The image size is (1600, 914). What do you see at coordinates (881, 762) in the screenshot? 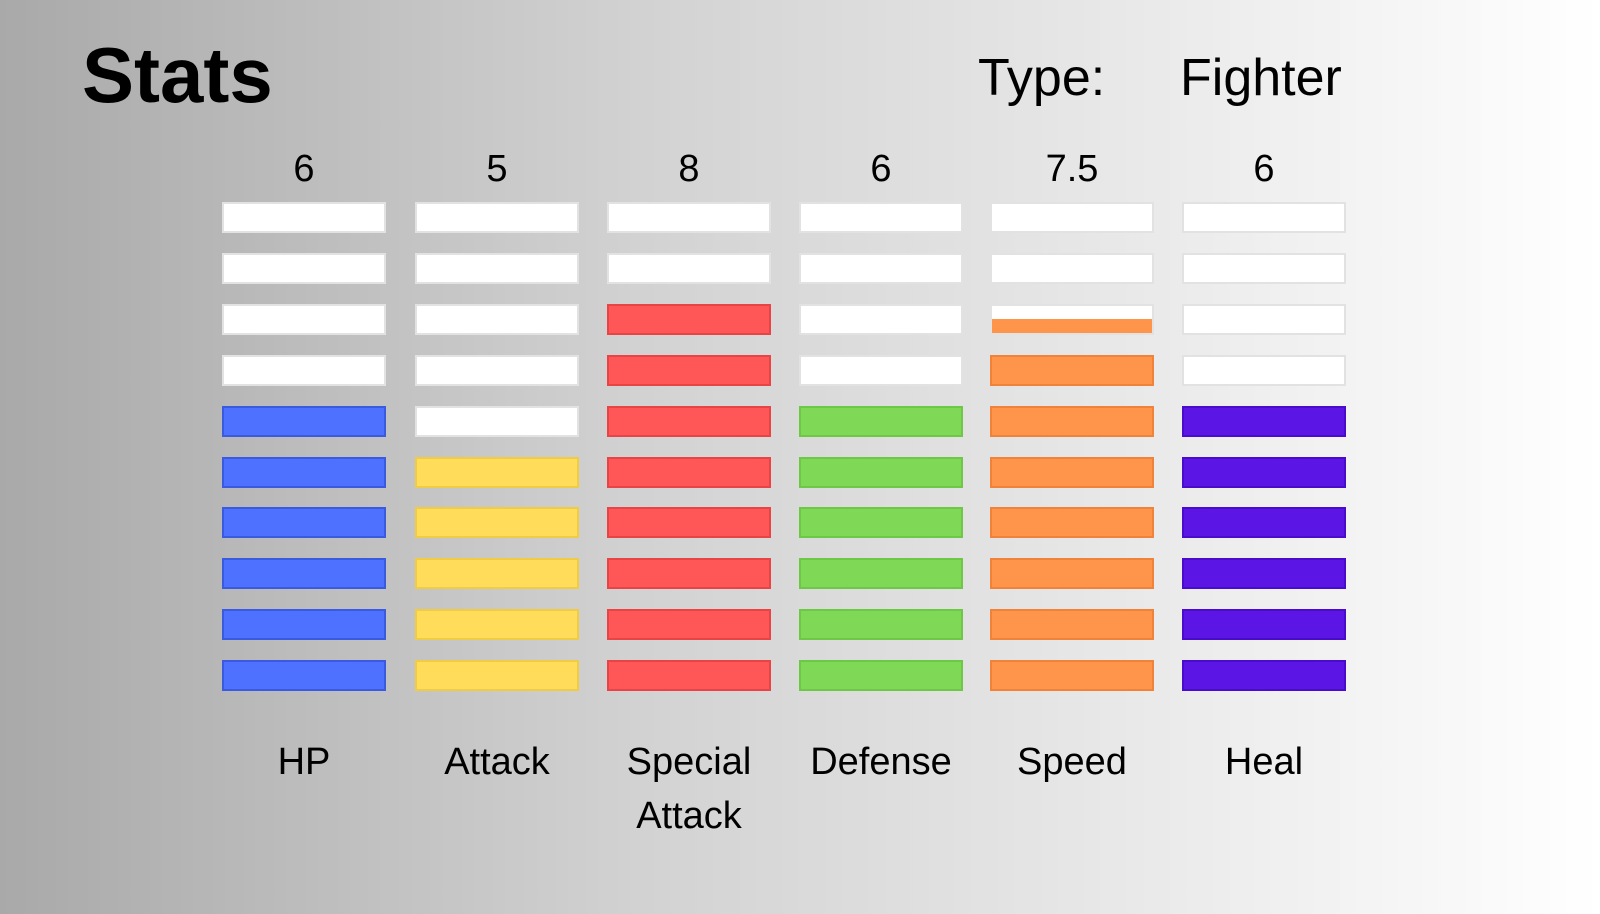
I see `stat-label-defense: Defense` at bounding box center [881, 762].